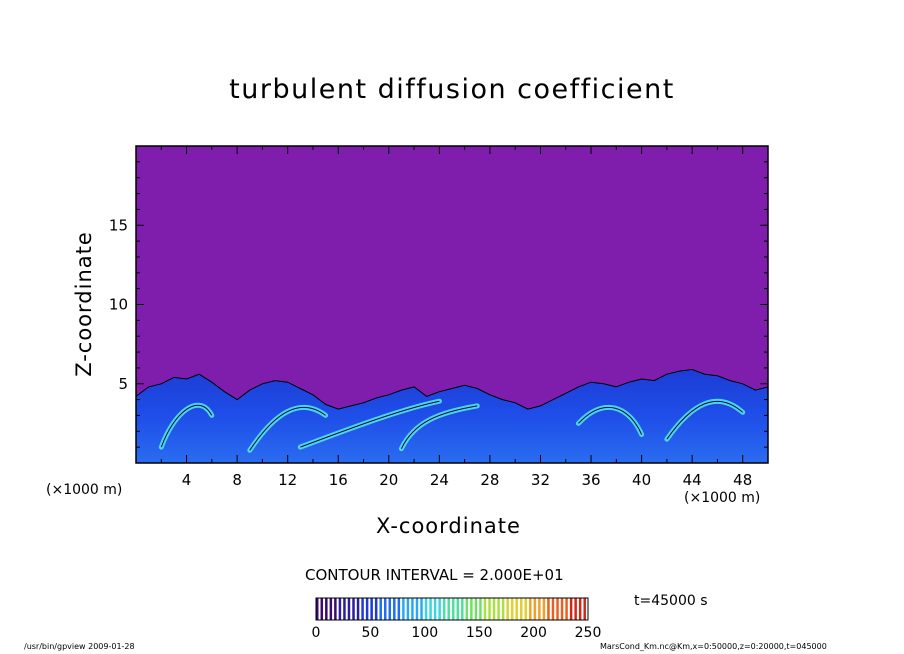 Image resolution: width=904 pixels, height=654 pixels. Describe the element at coordinates (123, 384) in the screenshot. I see `y-tick-label-5: 5` at that location.